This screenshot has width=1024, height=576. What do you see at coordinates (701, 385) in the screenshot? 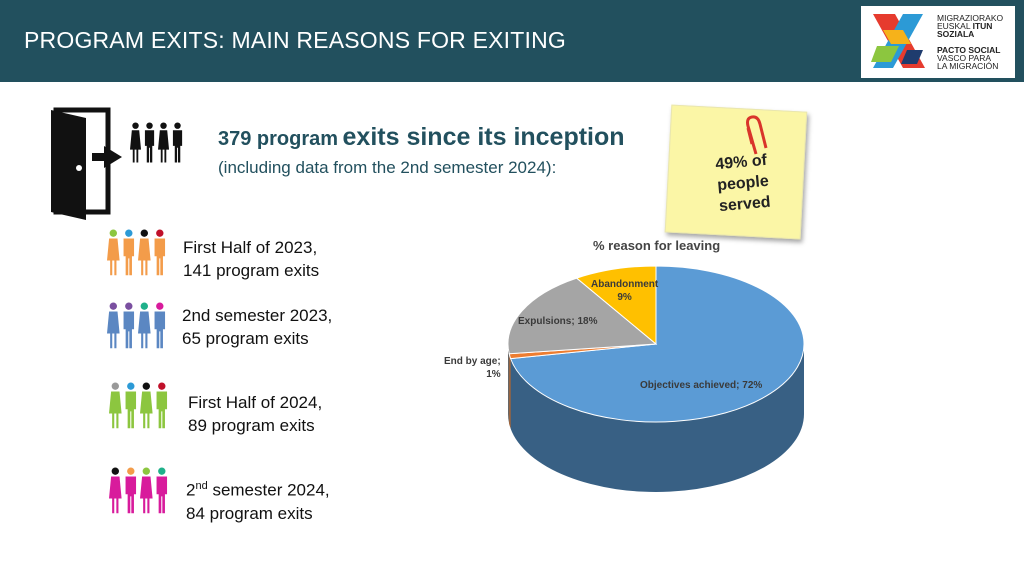
I see `pie-slice-label: Objectives achieved; 72%` at bounding box center [701, 385].